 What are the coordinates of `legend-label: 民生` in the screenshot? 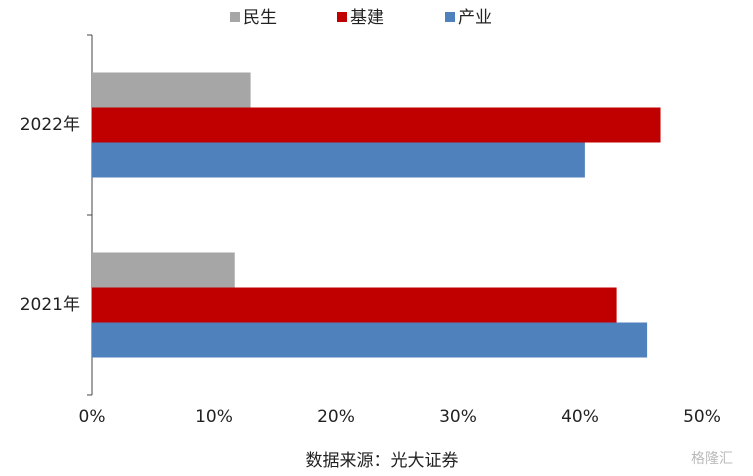 It's located at (260, 18).